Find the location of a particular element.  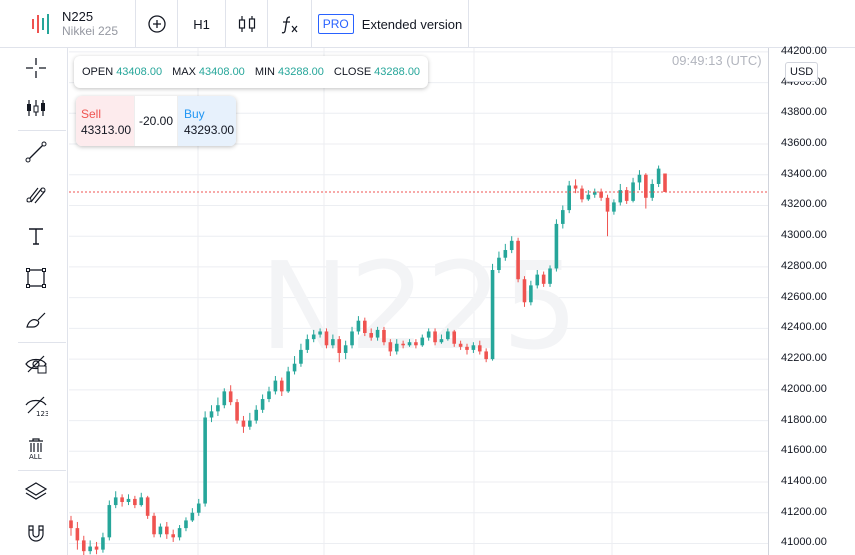

trendline-tool is located at coordinates (44, 152).